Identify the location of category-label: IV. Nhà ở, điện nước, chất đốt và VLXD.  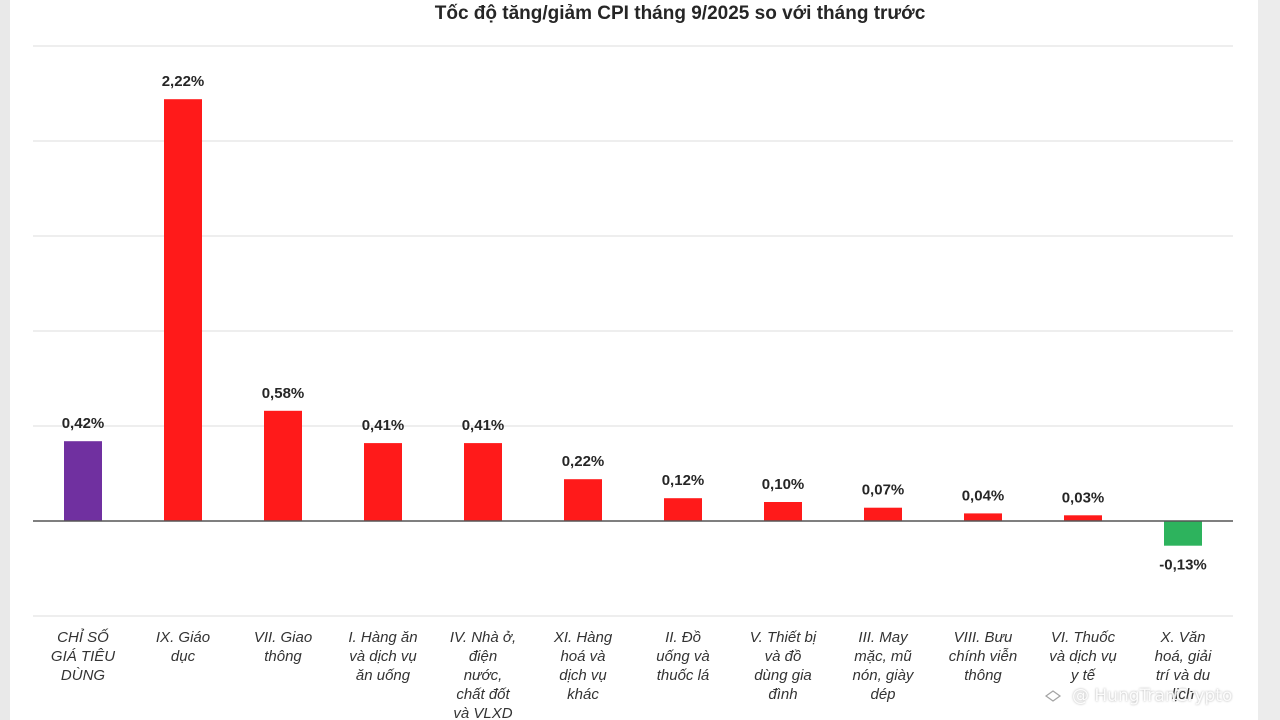
(483, 674).